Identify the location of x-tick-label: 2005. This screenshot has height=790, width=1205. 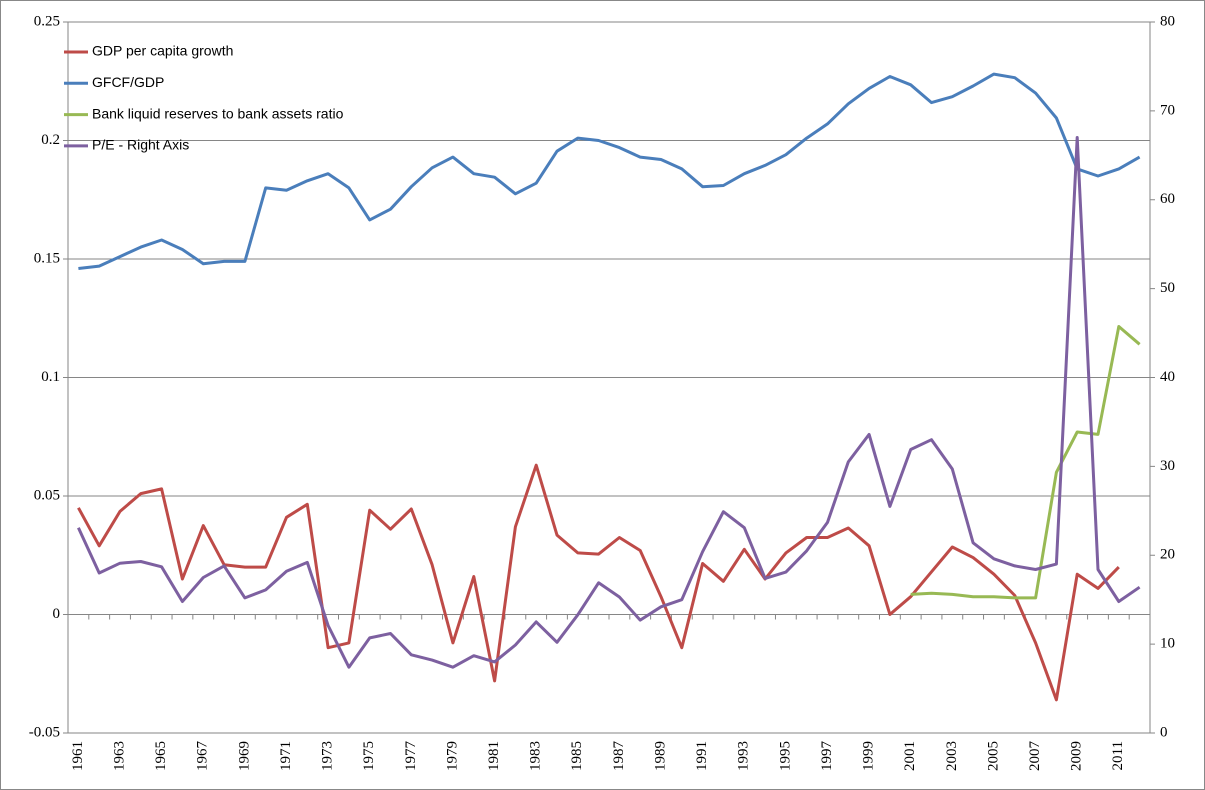
(993, 756).